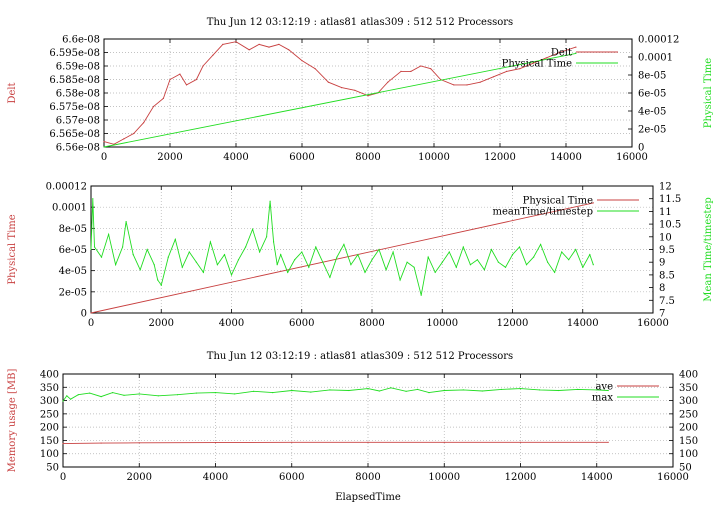 The width and height of the screenshot is (720, 509). Describe the element at coordinates (74, 80) in the screenshot. I see `y-tick-label: 6.585e-08` at that location.